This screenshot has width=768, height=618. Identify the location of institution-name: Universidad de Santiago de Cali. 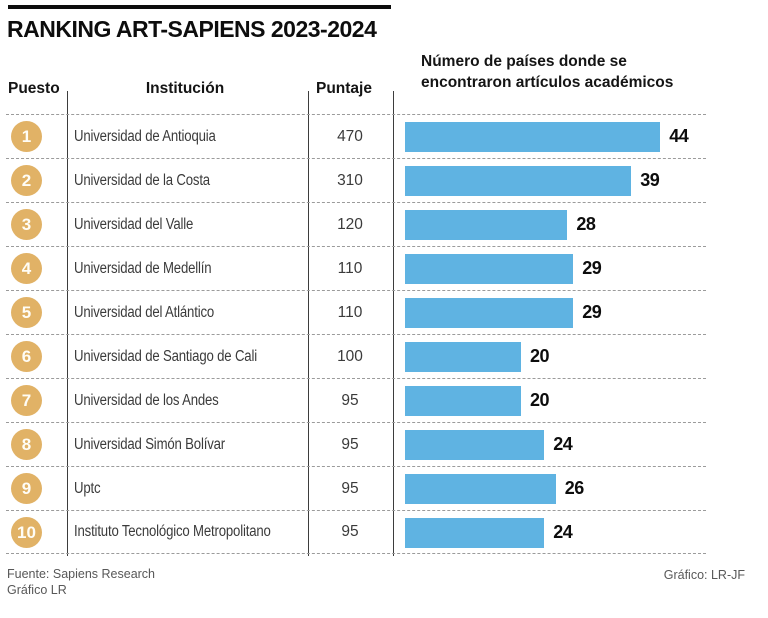
(165, 356).